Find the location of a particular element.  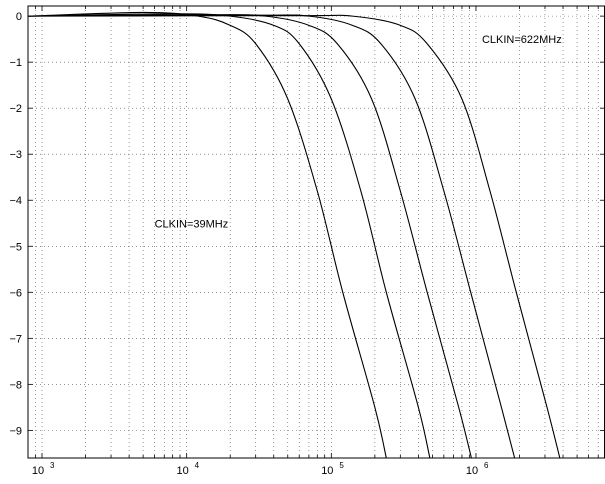

y-tick-label: −5 is located at coordinates (15, 247).